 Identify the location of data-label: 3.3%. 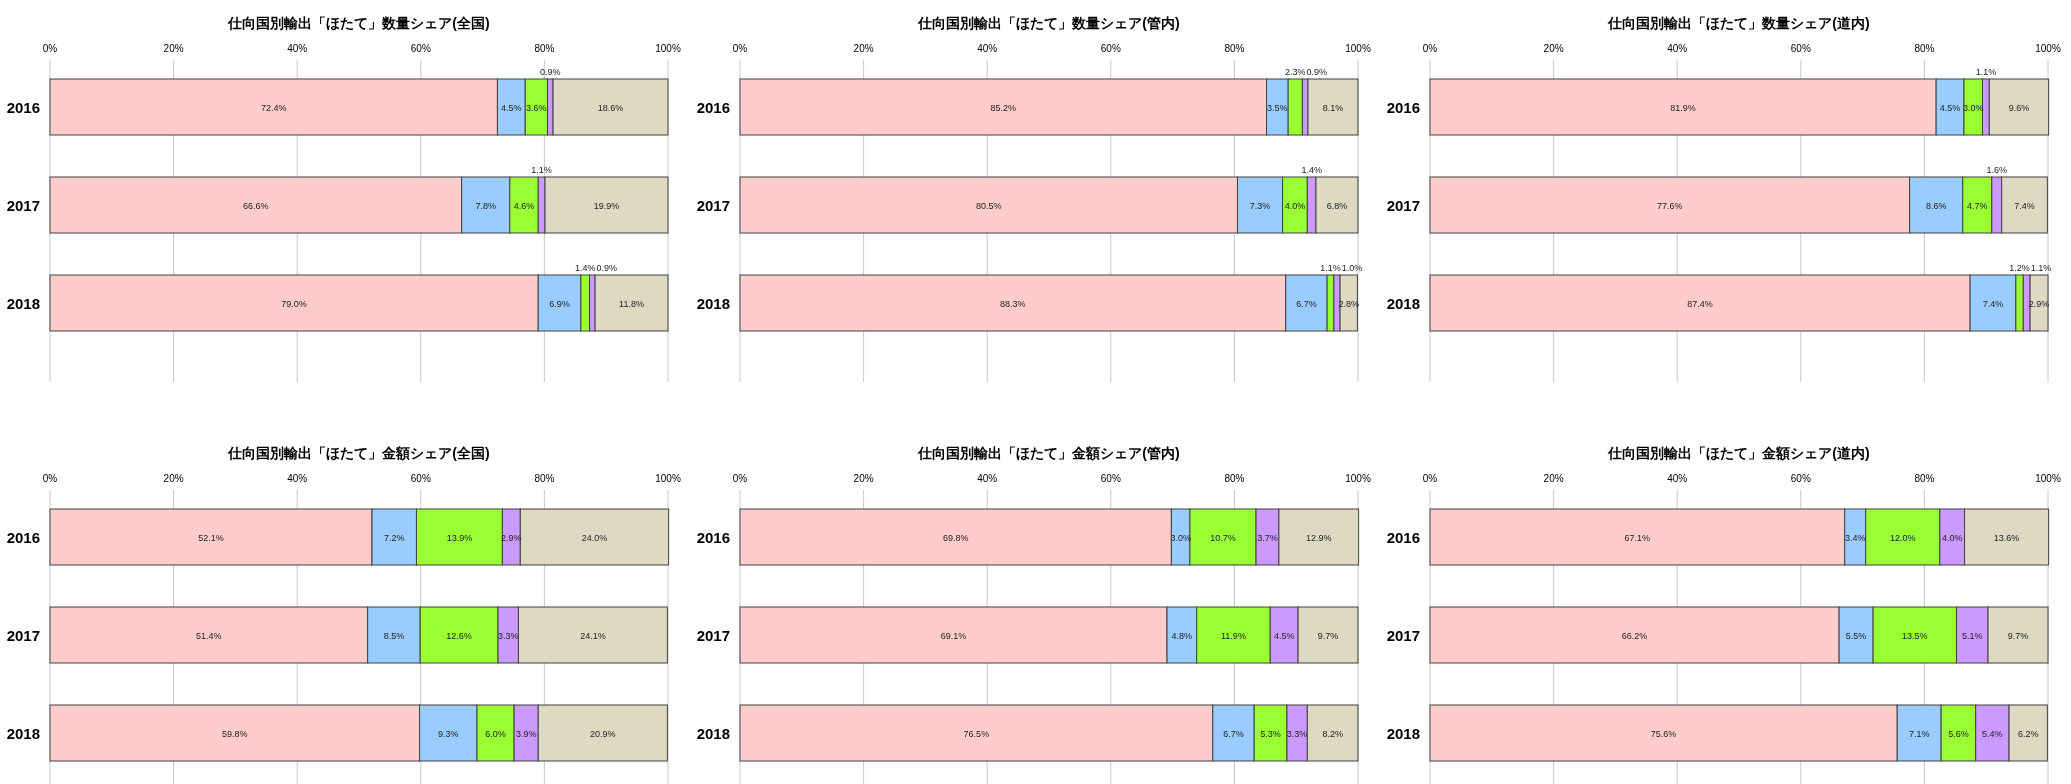
(508, 636).